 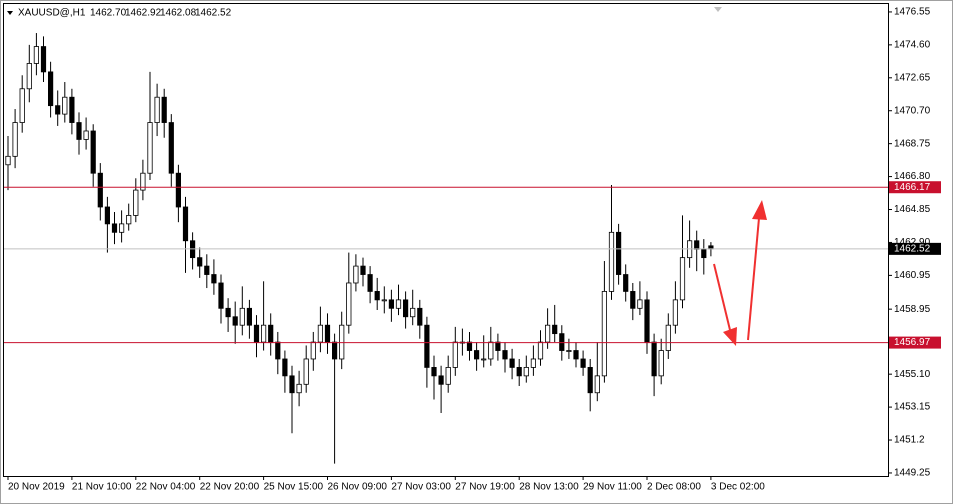 I want to click on price-level-label: 1466.17, so click(x=912, y=187).